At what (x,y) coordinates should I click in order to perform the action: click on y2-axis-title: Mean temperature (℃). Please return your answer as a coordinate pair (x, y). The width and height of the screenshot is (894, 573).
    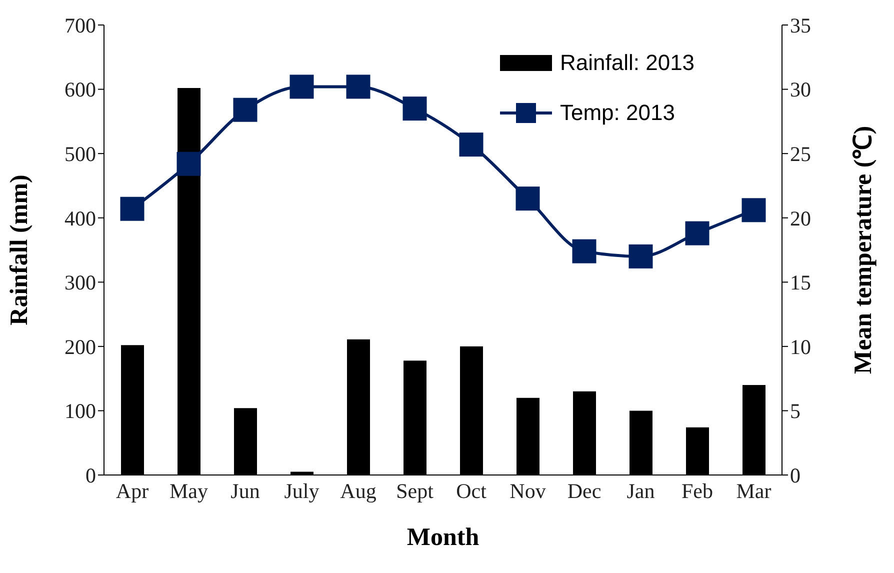
    Looking at the image, I should click on (863, 250).